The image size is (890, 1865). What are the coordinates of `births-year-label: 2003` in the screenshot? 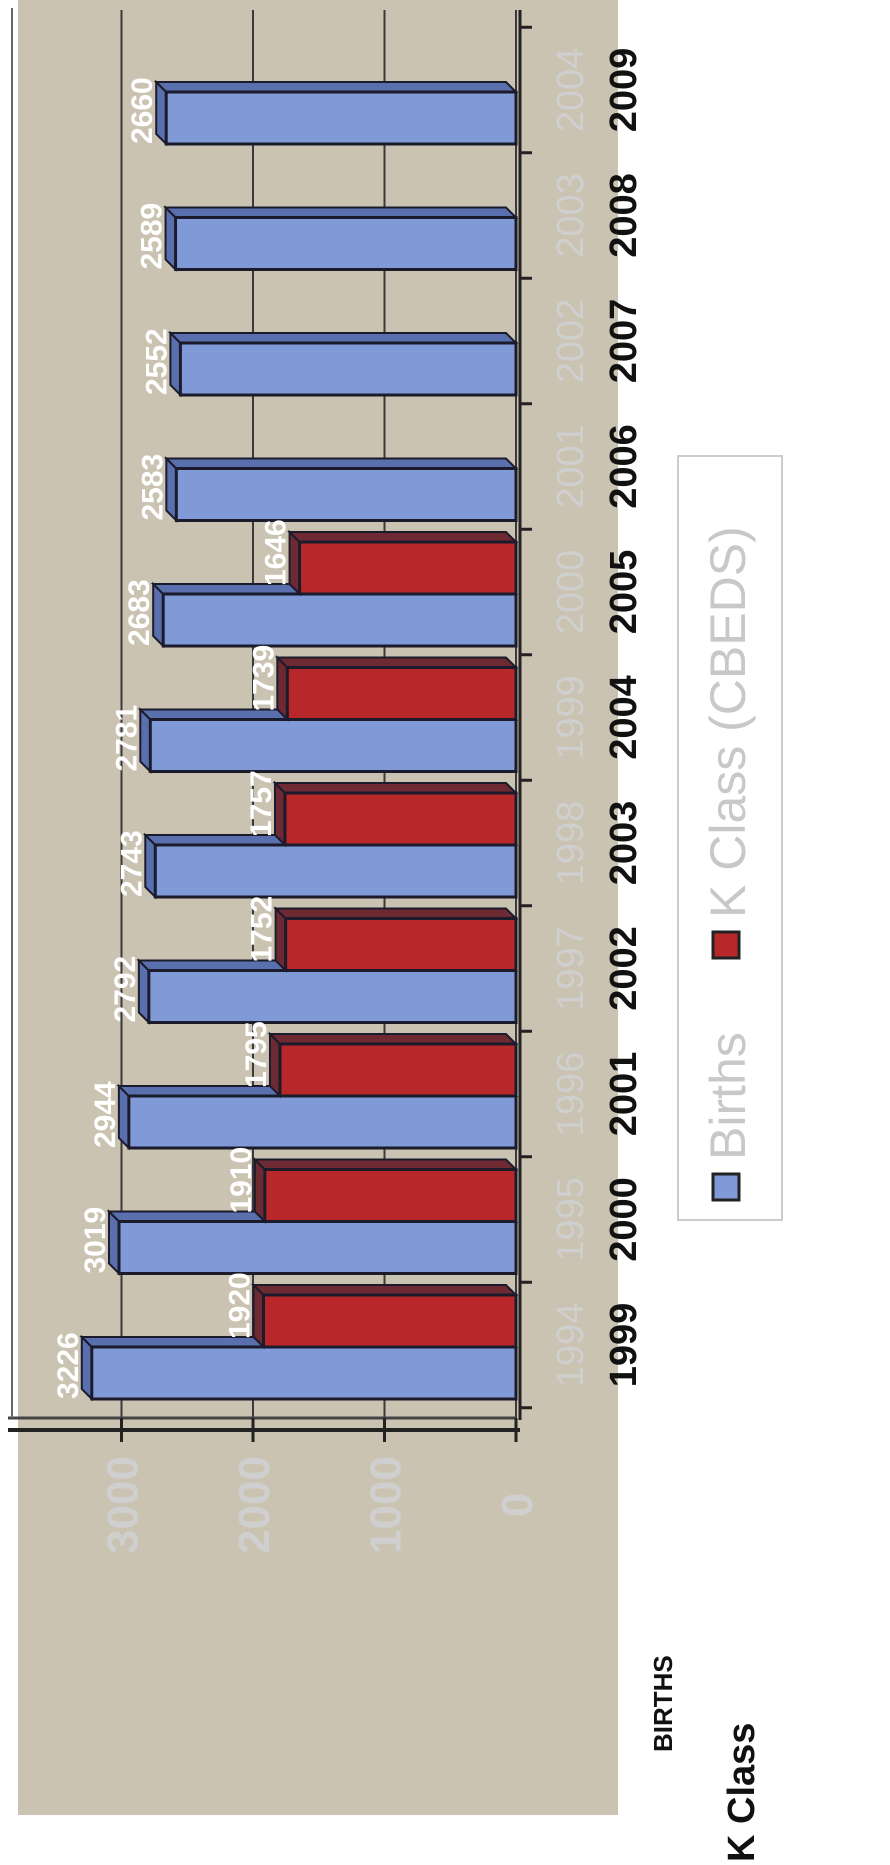 It's located at (571, 215).